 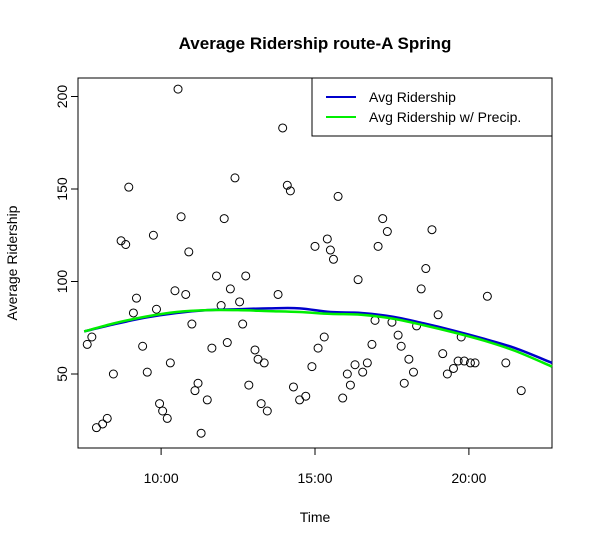 I want to click on y-axis-label: Average Ridership, so click(x=12, y=262).